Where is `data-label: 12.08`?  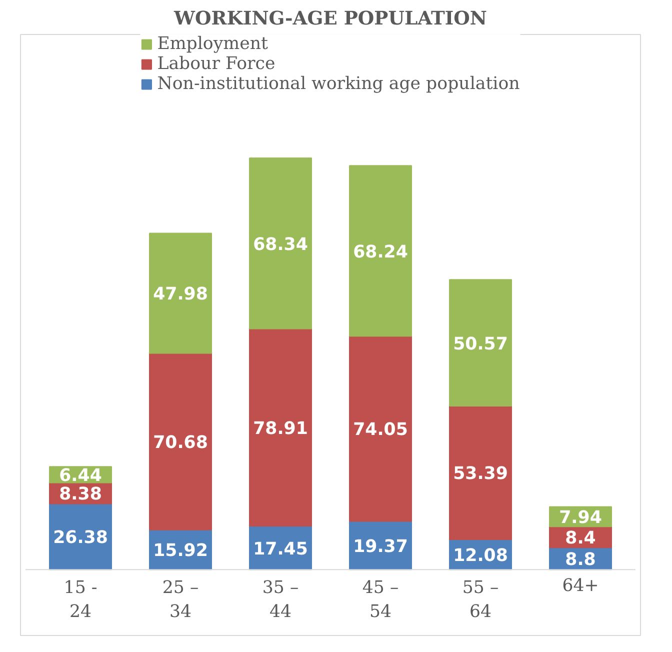
data-label: 12.08 is located at coordinates (480, 556).